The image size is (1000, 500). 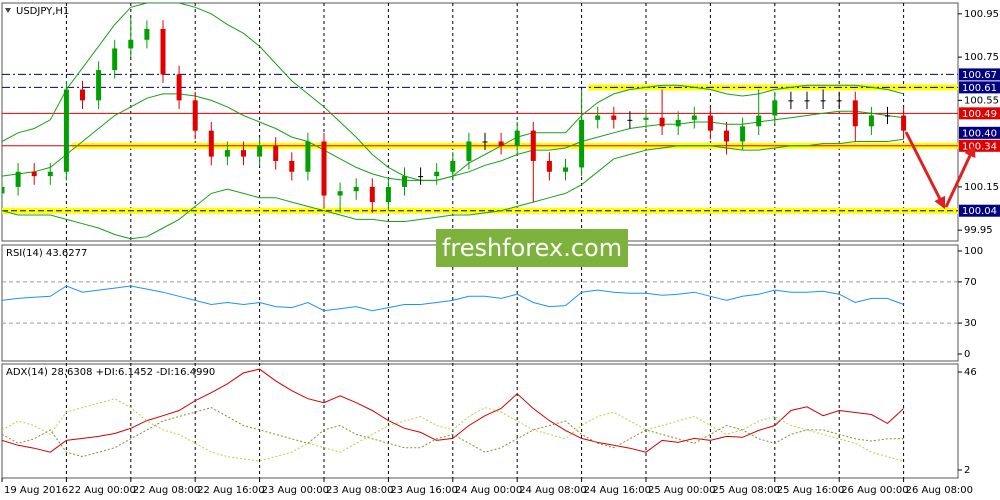 I want to click on level-label: 100.67, so click(x=979, y=75).